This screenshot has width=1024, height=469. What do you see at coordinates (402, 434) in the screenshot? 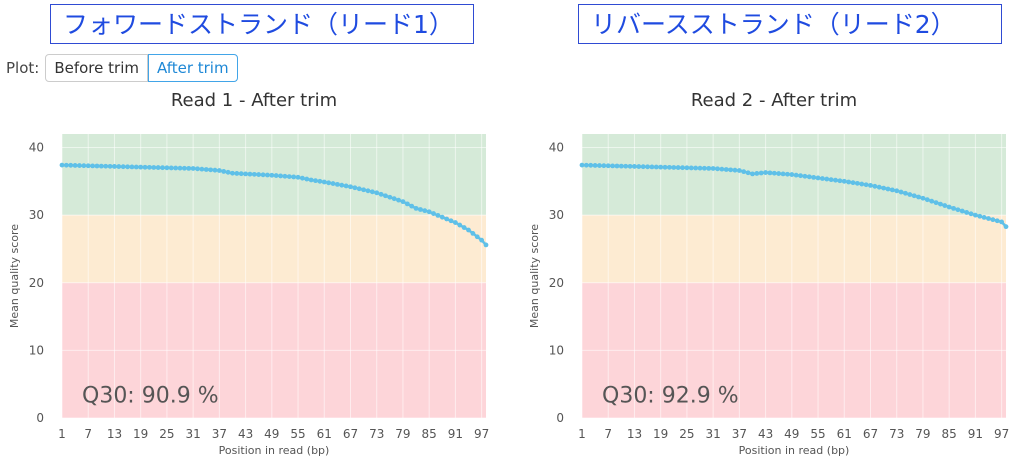
I see `x-tick-label: 79` at bounding box center [402, 434].